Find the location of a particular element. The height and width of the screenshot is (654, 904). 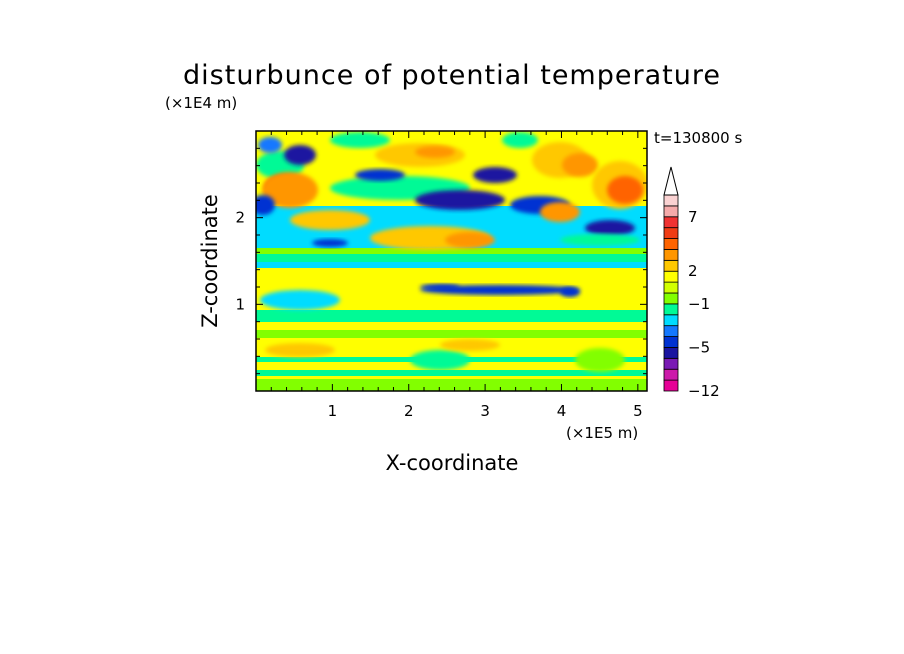

colorbar-tick-label: 7 is located at coordinates (693, 217).